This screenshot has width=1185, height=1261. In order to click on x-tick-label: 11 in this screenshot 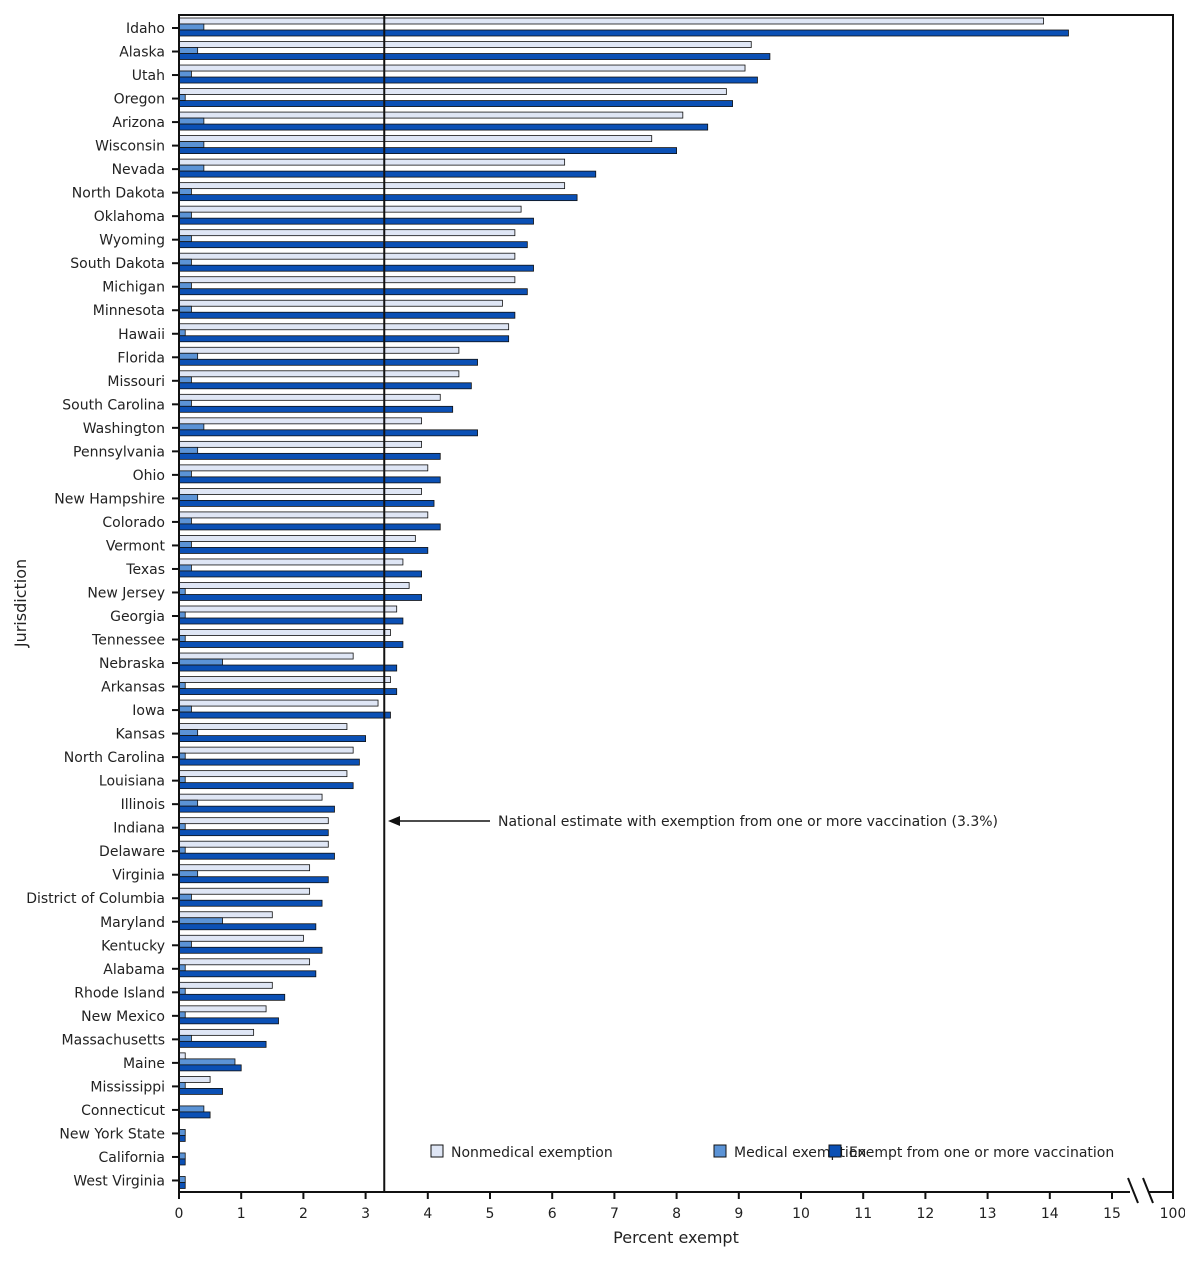, I will do `click(863, 1214)`.